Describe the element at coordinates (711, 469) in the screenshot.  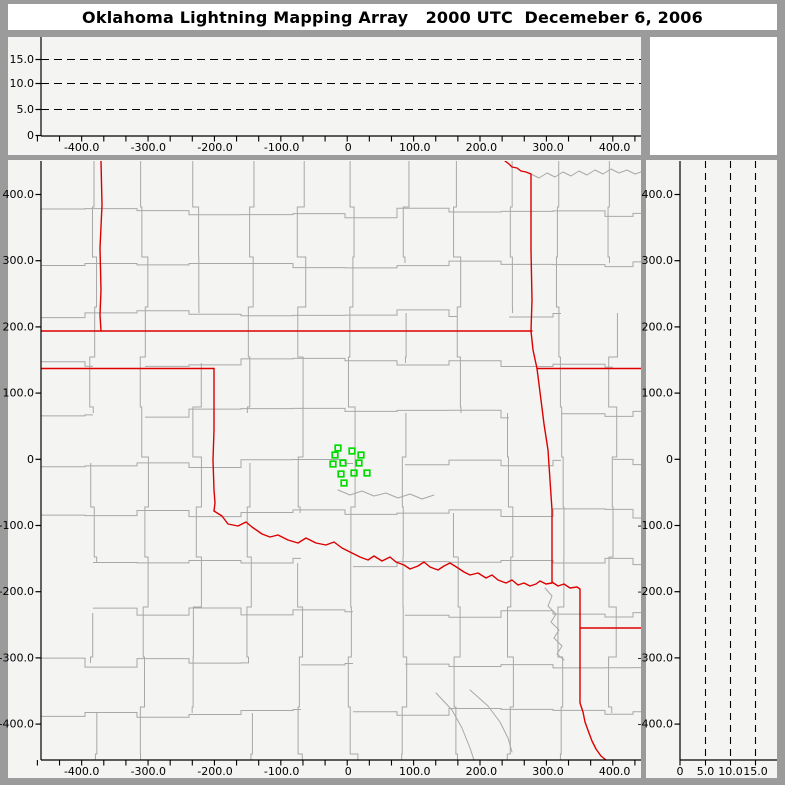
I see `right-altitude-panel-bg` at that location.